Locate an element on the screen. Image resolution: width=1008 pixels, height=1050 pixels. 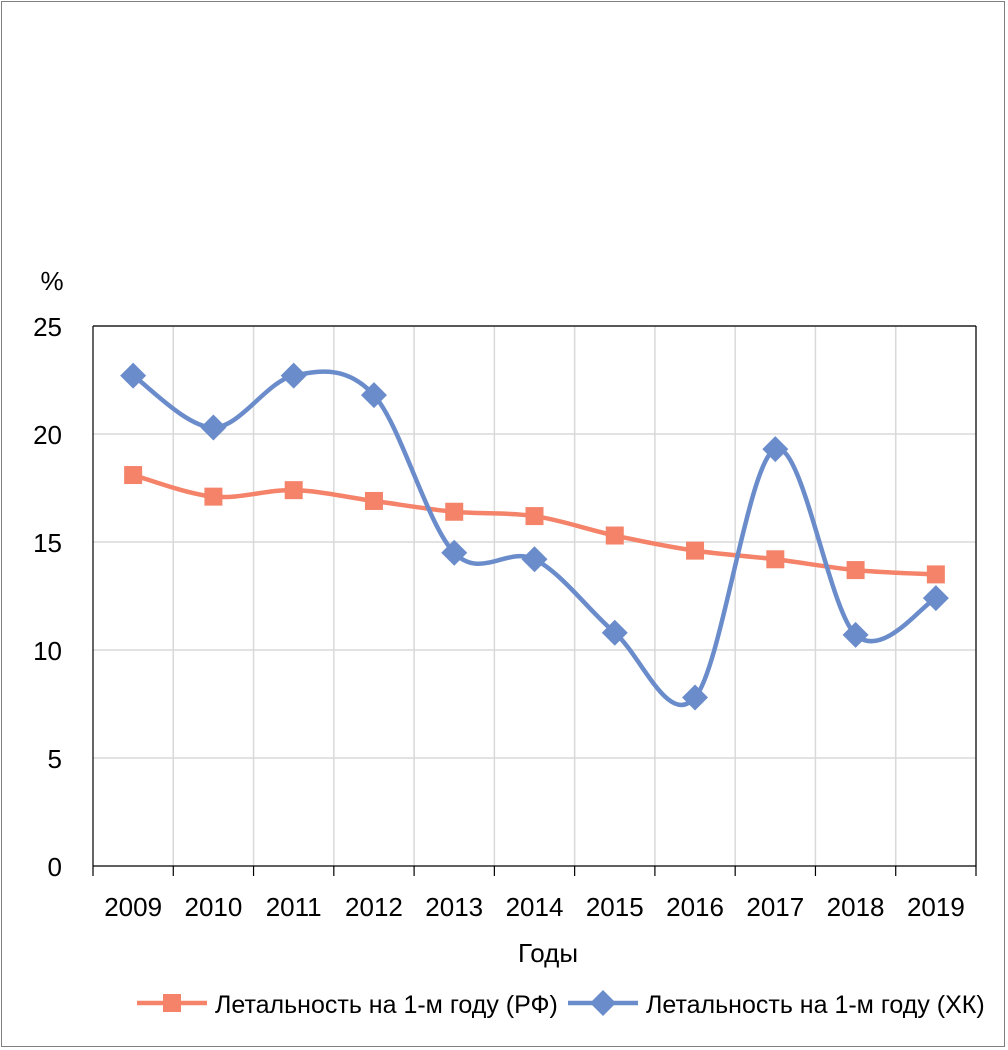
y-tick-label: 25 is located at coordinates (47, 327).